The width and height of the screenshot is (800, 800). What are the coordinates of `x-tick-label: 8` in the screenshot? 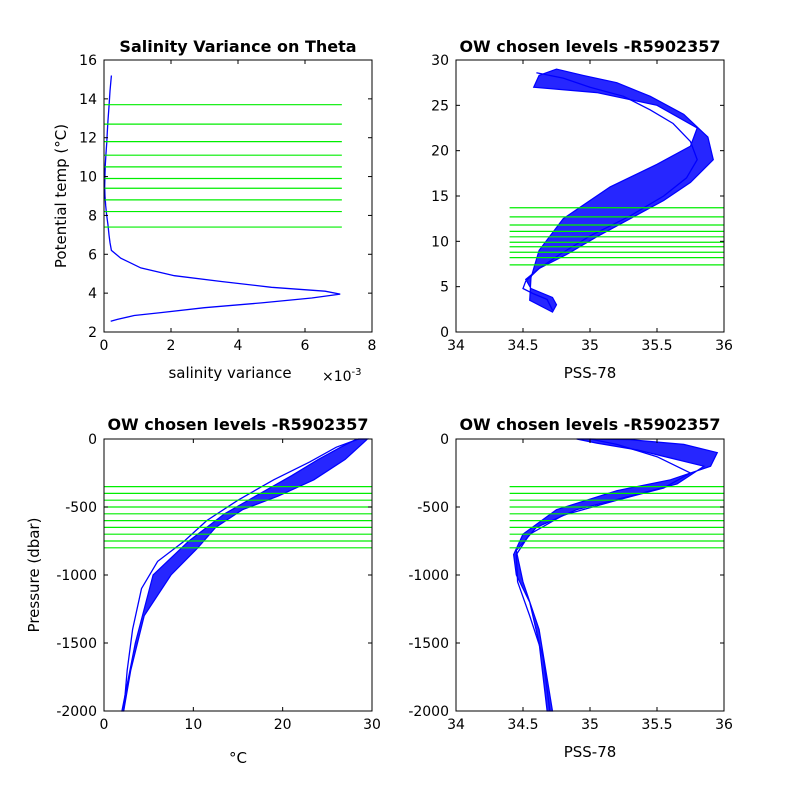 It's located at (372, 346).